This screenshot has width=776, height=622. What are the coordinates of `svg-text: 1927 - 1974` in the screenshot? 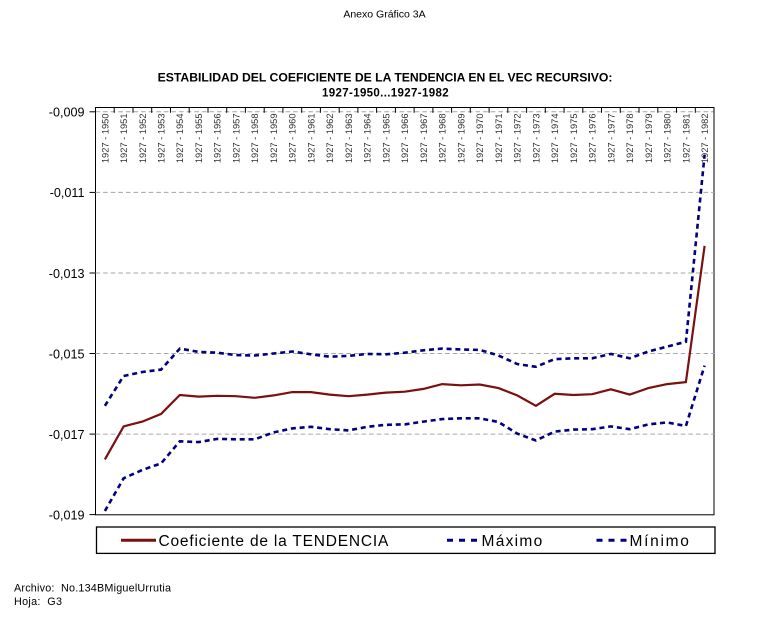 It's located at (555, 139).